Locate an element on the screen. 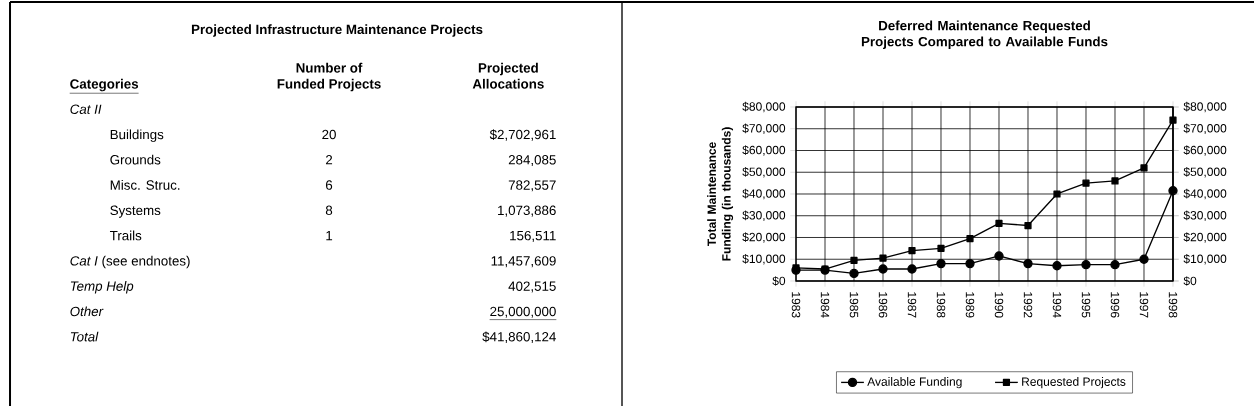 The width and height of the screenshot is (1254, 406). y-tick-label: $30,000 is located at coordinates (764, 215).